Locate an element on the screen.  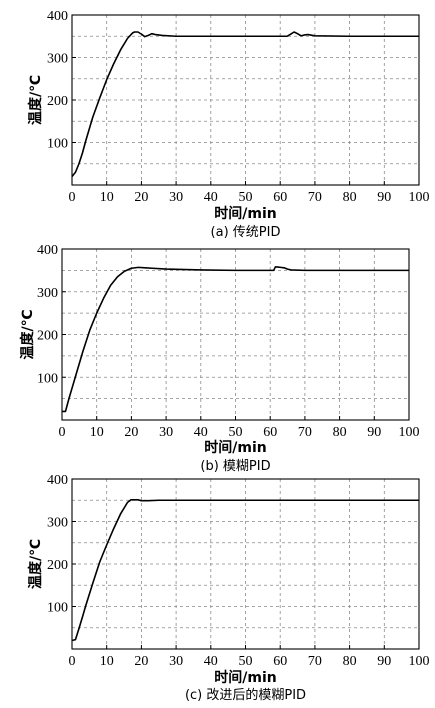
panel-3-x-tick-label-90: 90 is located at coordinates (384, 661).